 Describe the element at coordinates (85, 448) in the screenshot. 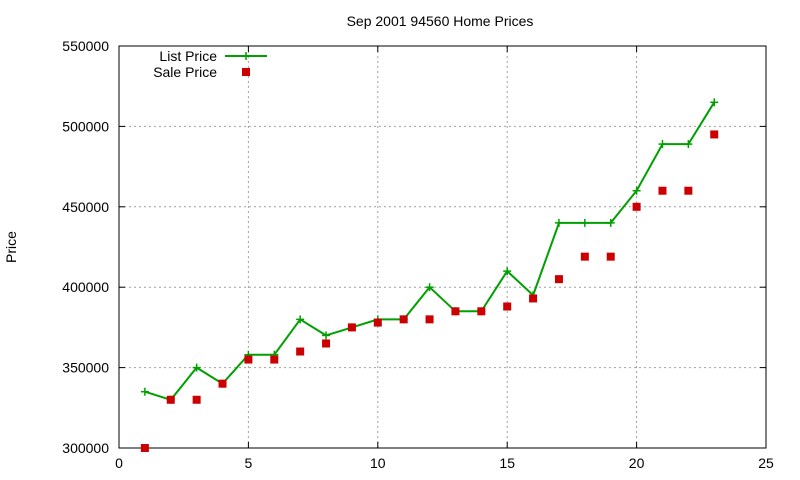

I see `y-tick-label: 300000` at that location.